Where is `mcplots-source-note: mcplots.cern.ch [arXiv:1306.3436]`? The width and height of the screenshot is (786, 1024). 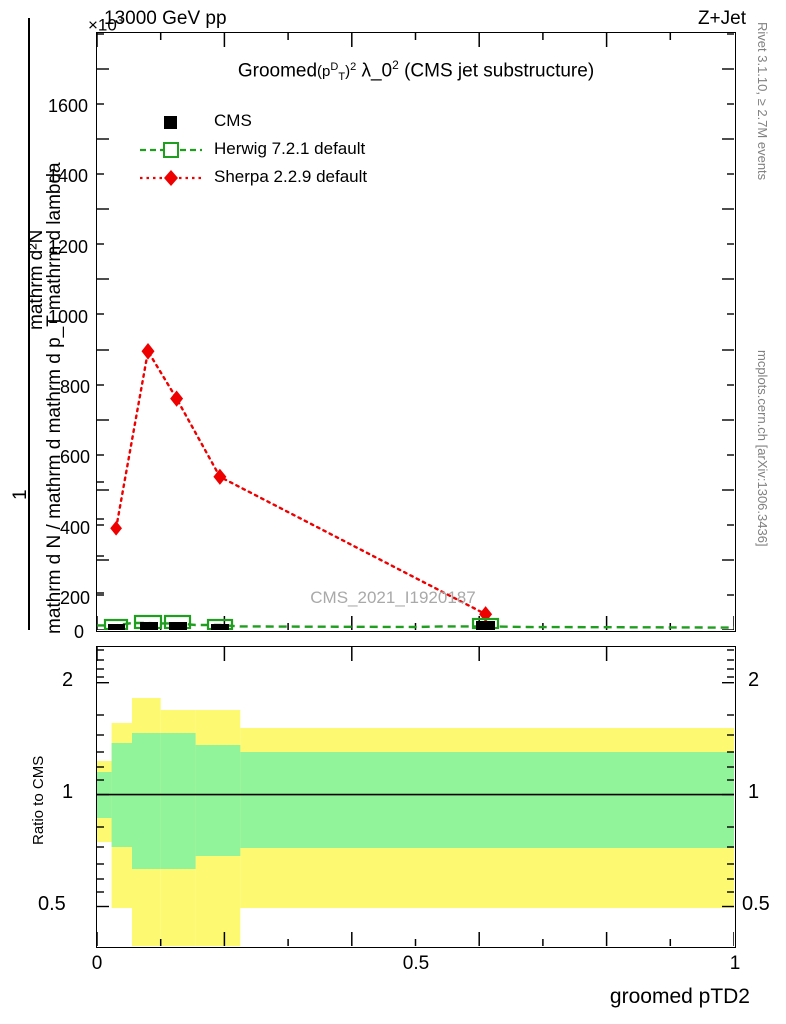
mcplots-source-note: mcplots.cern.ch [arXiv:1306.3436] is located at coordinates (762, 448).